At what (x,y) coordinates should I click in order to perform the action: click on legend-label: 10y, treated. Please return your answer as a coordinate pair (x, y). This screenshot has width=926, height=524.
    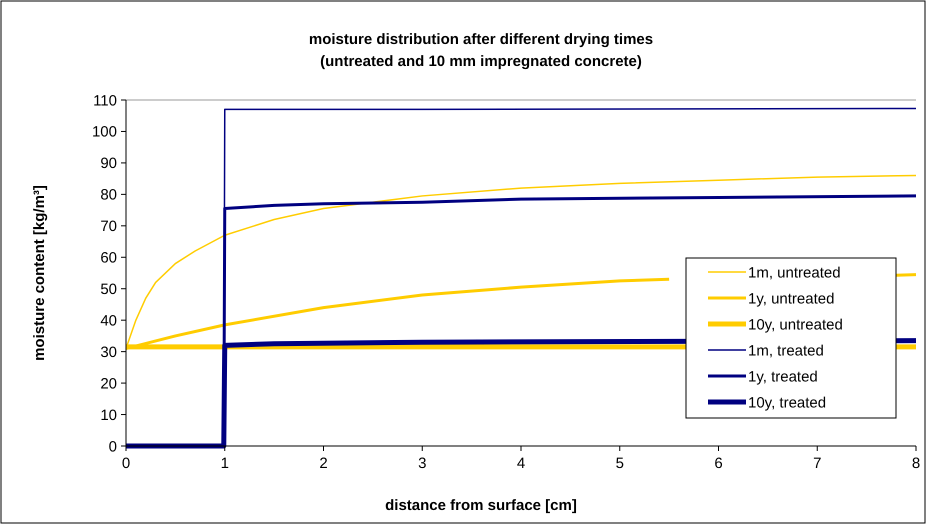
    Looking at the image, I should click on (787, 403).